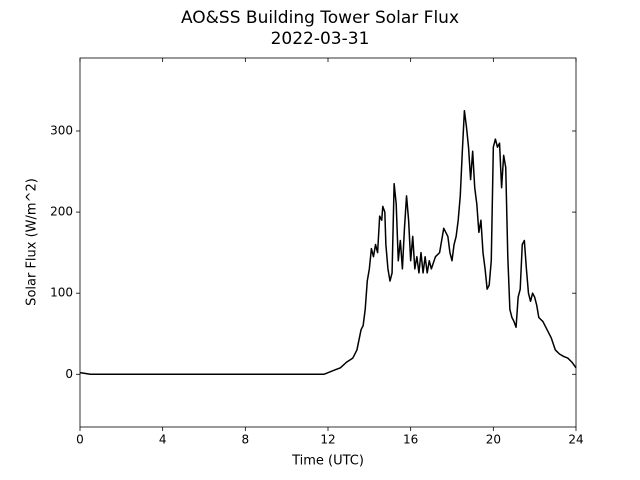 Image resolution: width=640 pixels, height=480 pixels. Describe the element at coordinates (327, 461) in the screenshot. I see `x-axis-label: Time (UTC)` at that location.